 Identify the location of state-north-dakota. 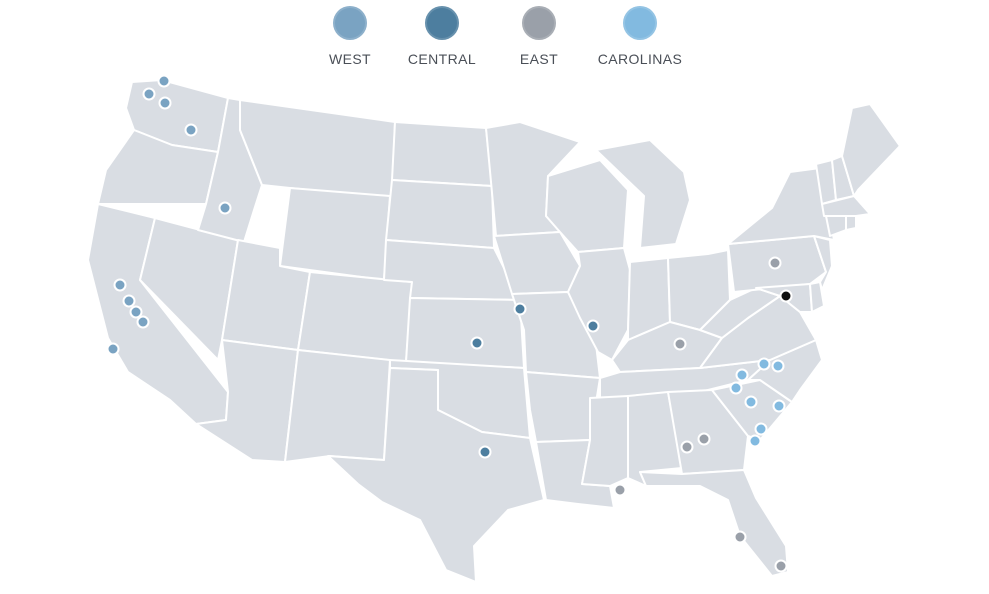
(442, 154).